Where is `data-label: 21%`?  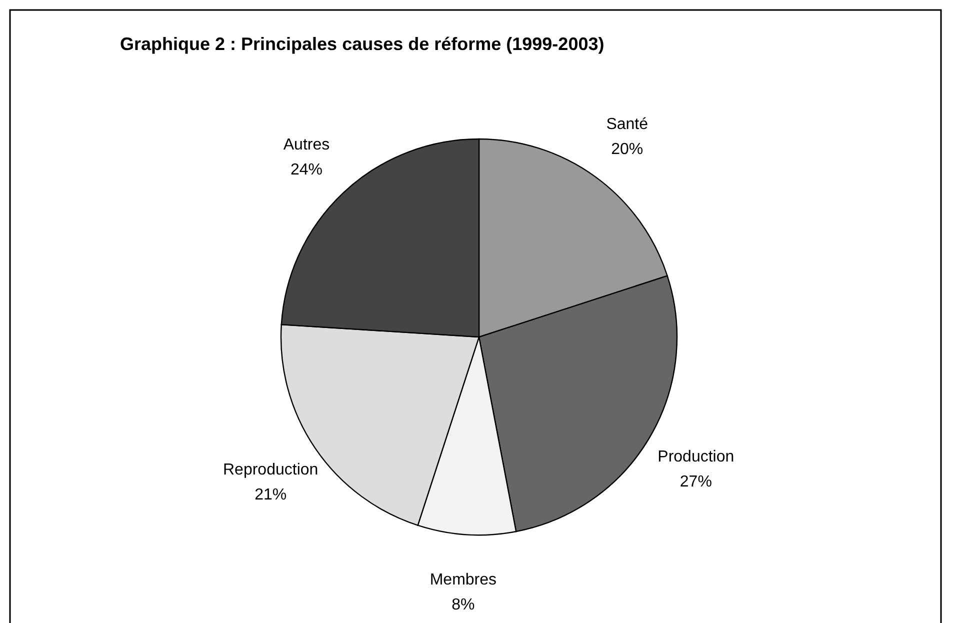 data-label: 21% is located at coordinates (270, 495).